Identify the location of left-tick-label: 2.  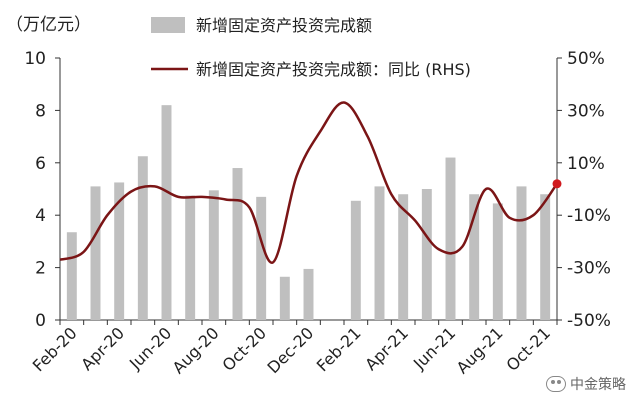
(40, 269).